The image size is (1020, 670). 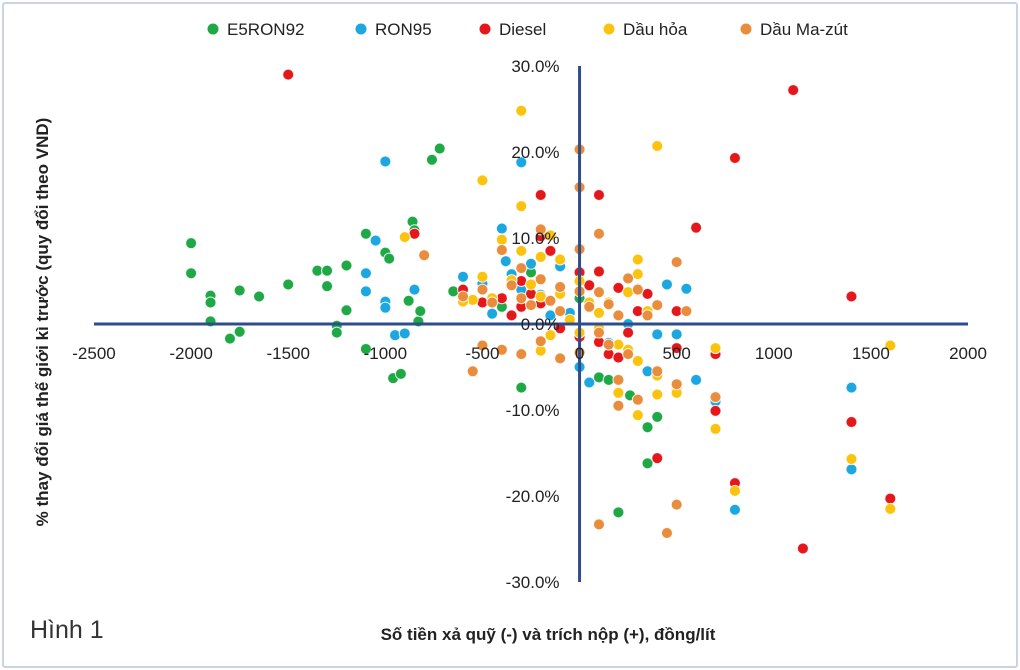 I want to click on legend-label-diesel: Diesel, so click(x=522, y=29).